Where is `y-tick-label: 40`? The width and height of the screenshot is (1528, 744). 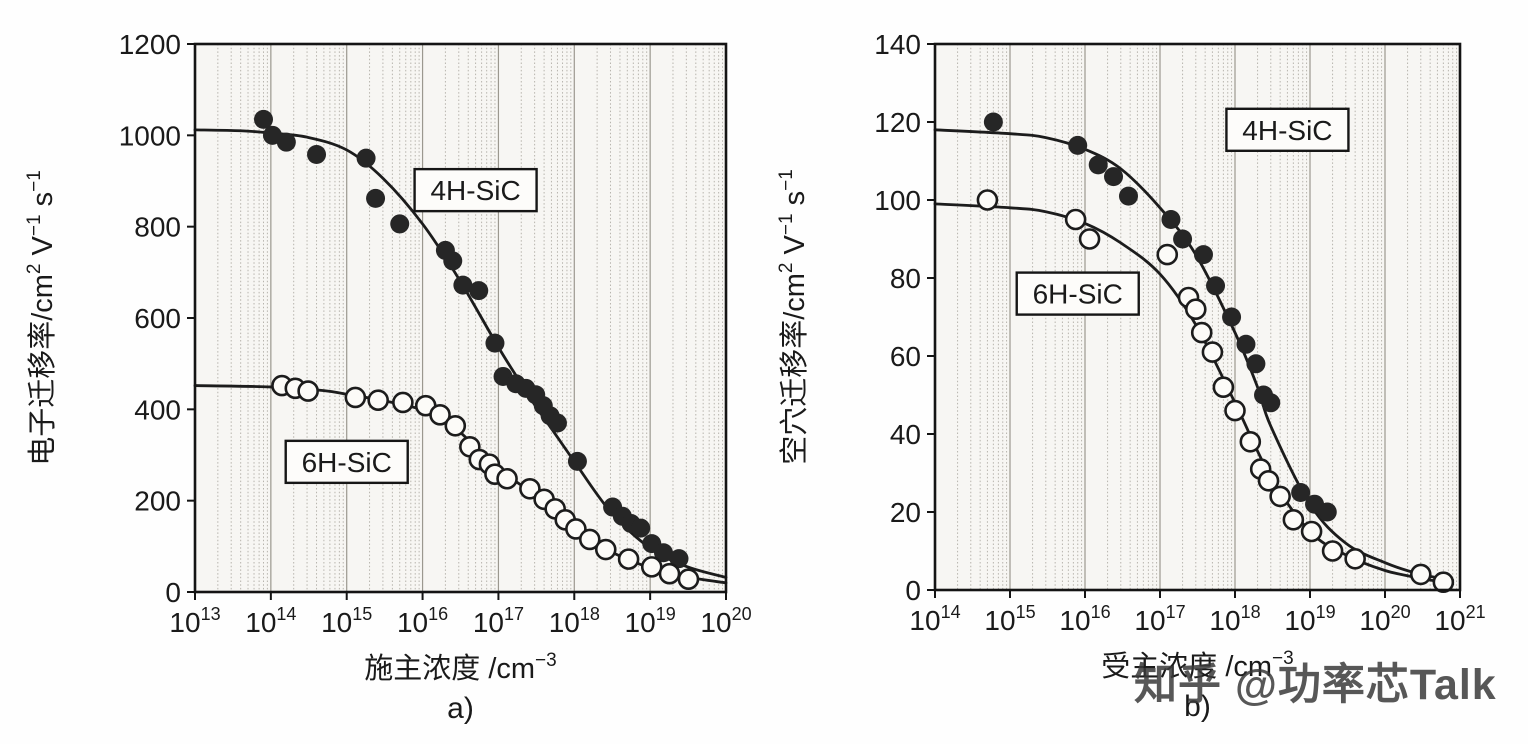
y-tick-label: 40 is located at coordinates (905, 434).